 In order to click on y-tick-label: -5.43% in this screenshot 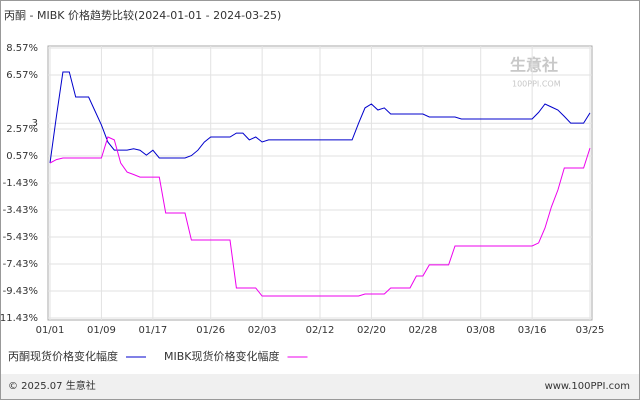, I will do `click(20, 237)`.